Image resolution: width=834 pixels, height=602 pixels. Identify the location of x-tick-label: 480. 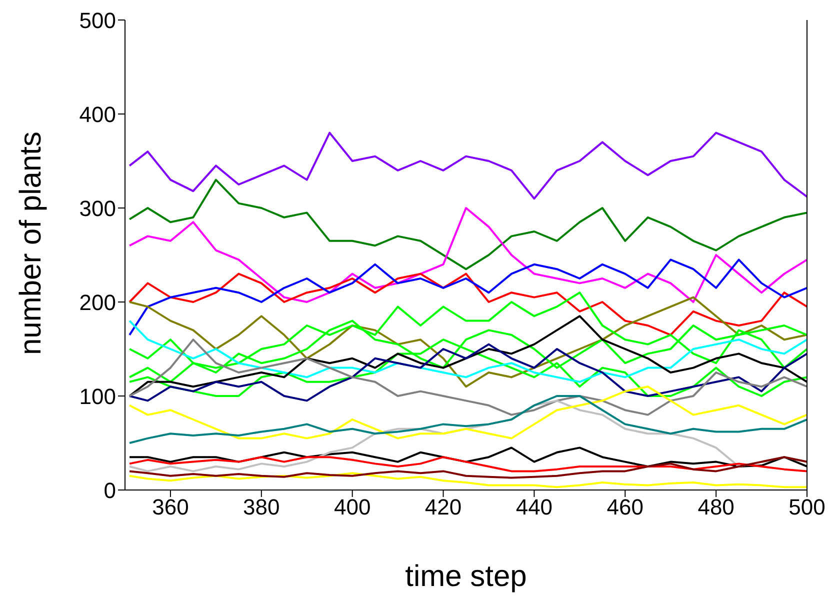
(716, 507).